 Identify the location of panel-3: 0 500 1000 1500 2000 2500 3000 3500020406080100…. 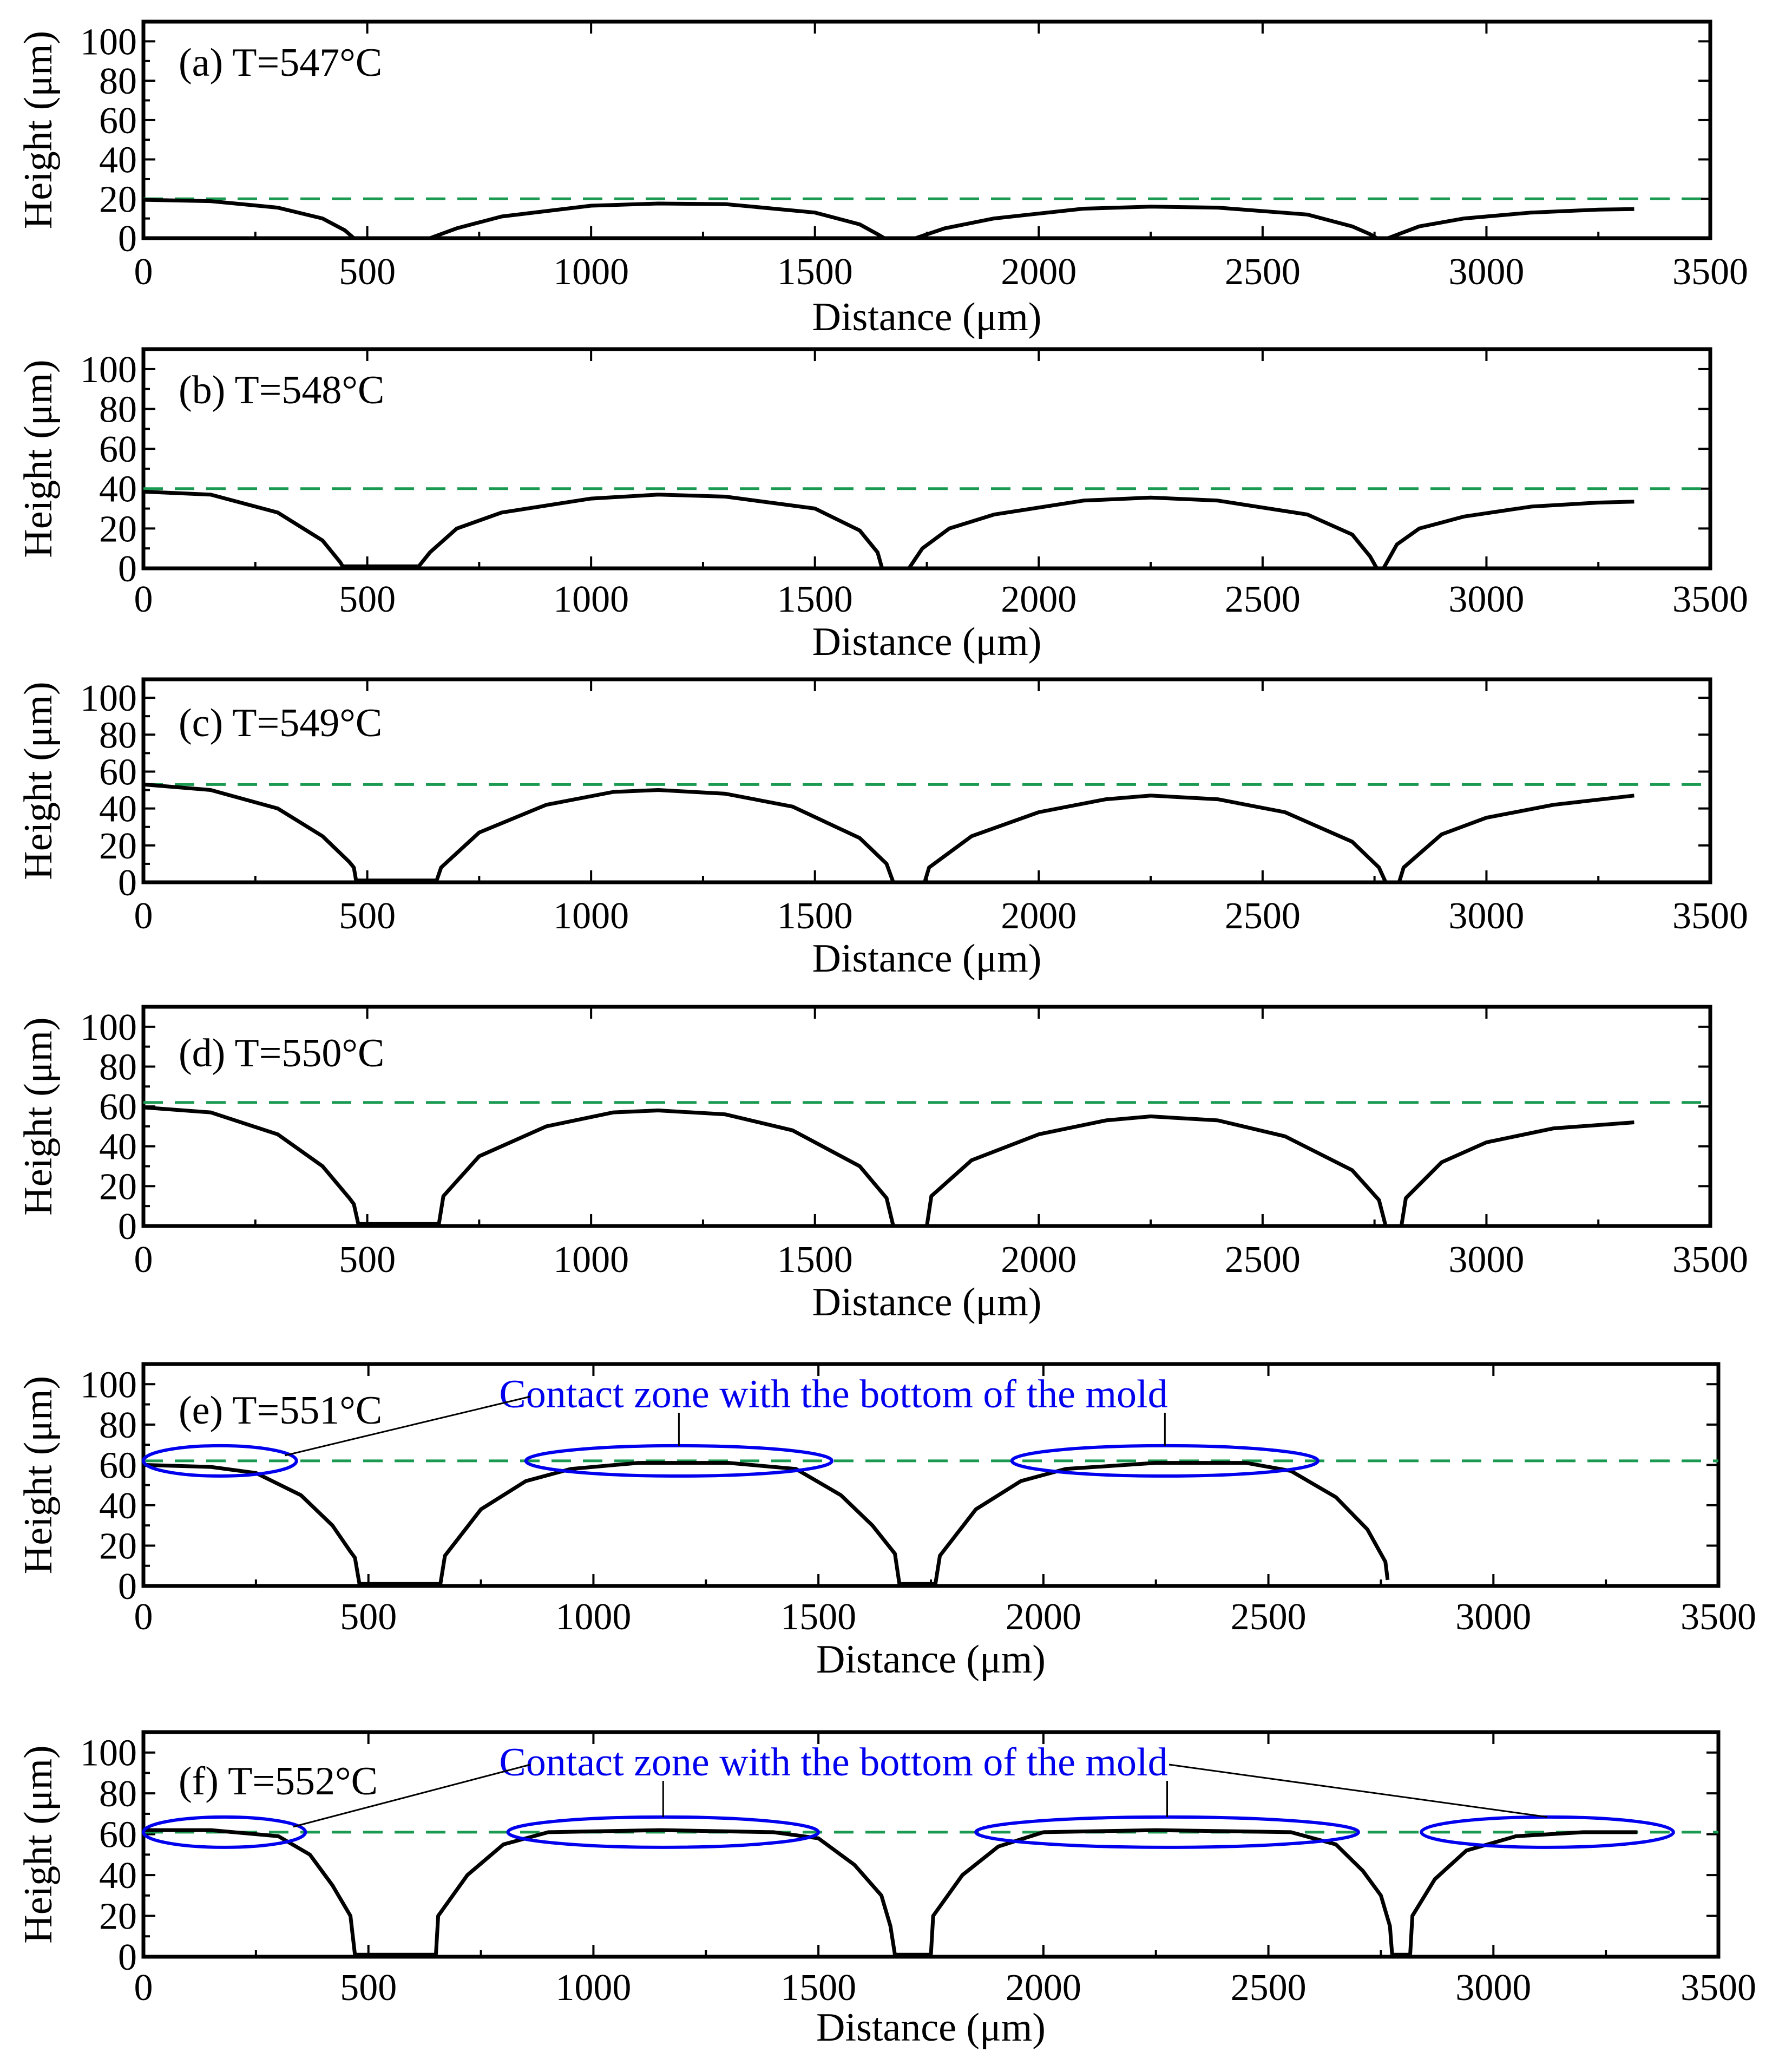
(882, 829).